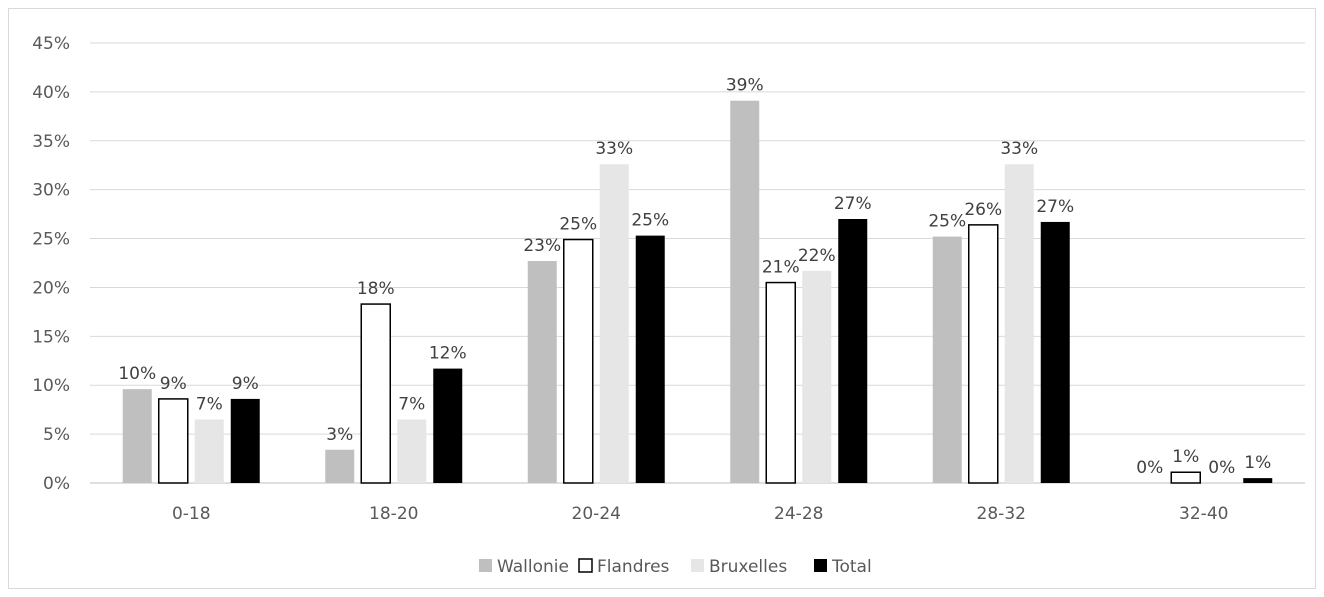 This screenshot has height=597, width=1324. What do you see at coordinates (633, 567) in the screenshot?
I see `legend-label-flandres: Flandres` at bounding box center [633, 567].